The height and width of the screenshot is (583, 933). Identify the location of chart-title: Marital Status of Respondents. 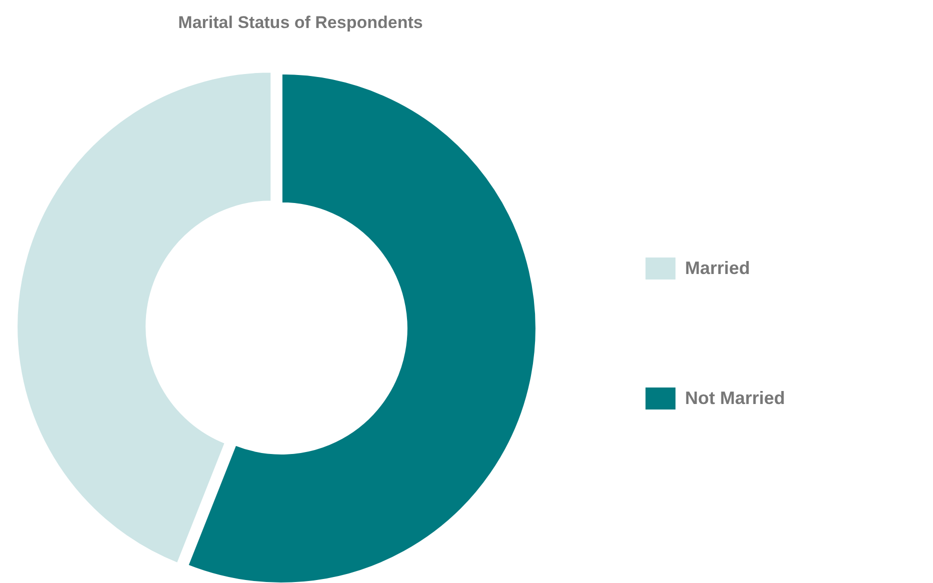
(300, 22).